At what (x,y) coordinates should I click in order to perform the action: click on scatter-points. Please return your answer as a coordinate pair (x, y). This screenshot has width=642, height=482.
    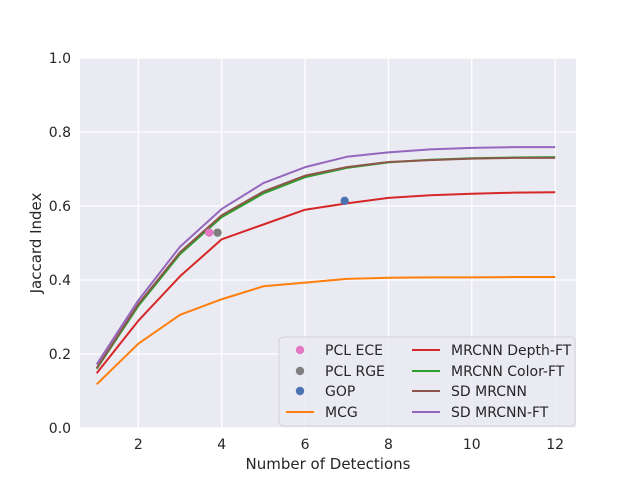
    Looking at the image, I should click on (277, 216).